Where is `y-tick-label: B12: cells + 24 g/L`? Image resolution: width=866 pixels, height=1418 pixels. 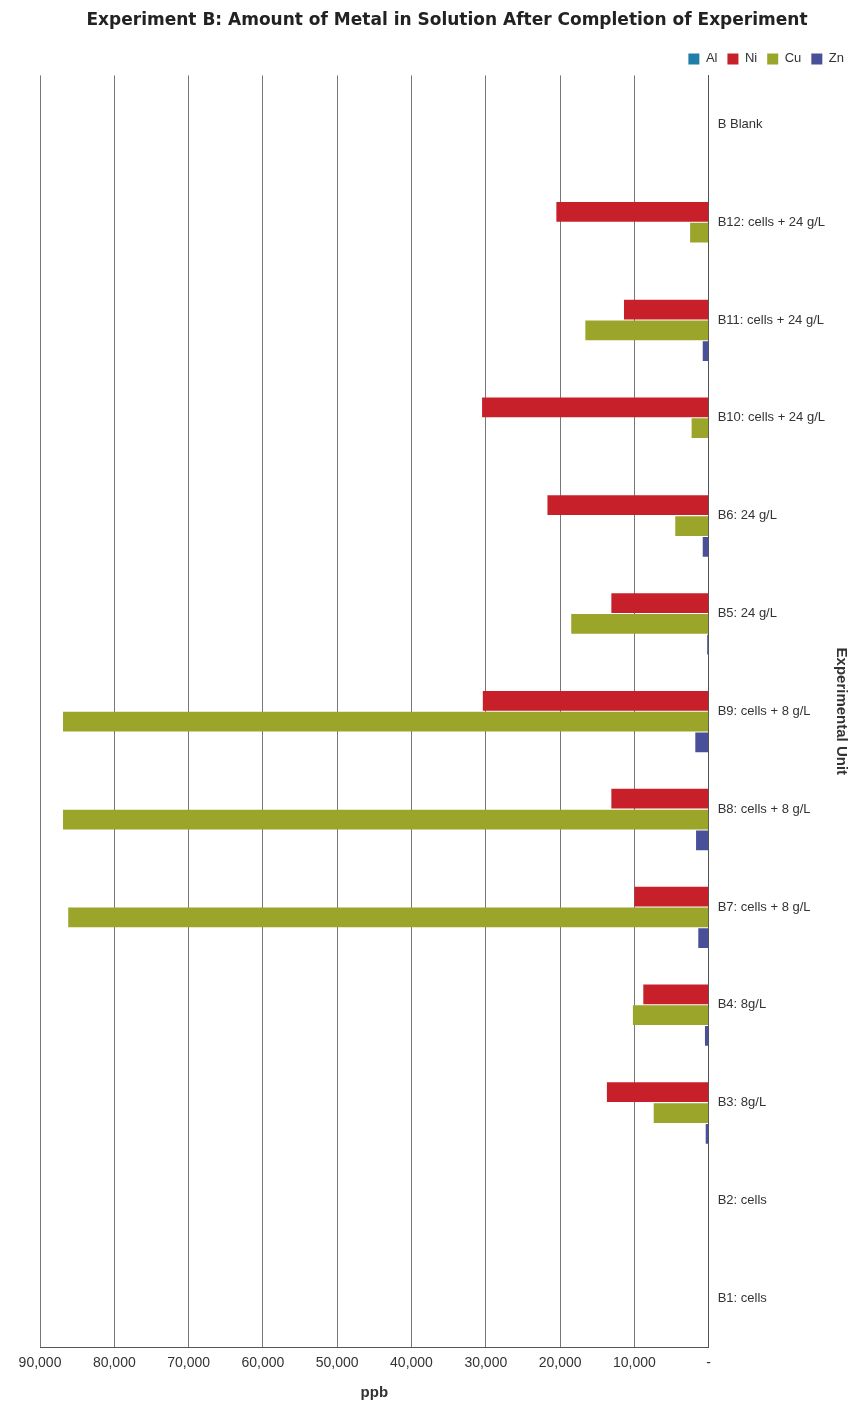
y-tick-label: B12: cells + 24 g/L is located at coordinates (771, 221).